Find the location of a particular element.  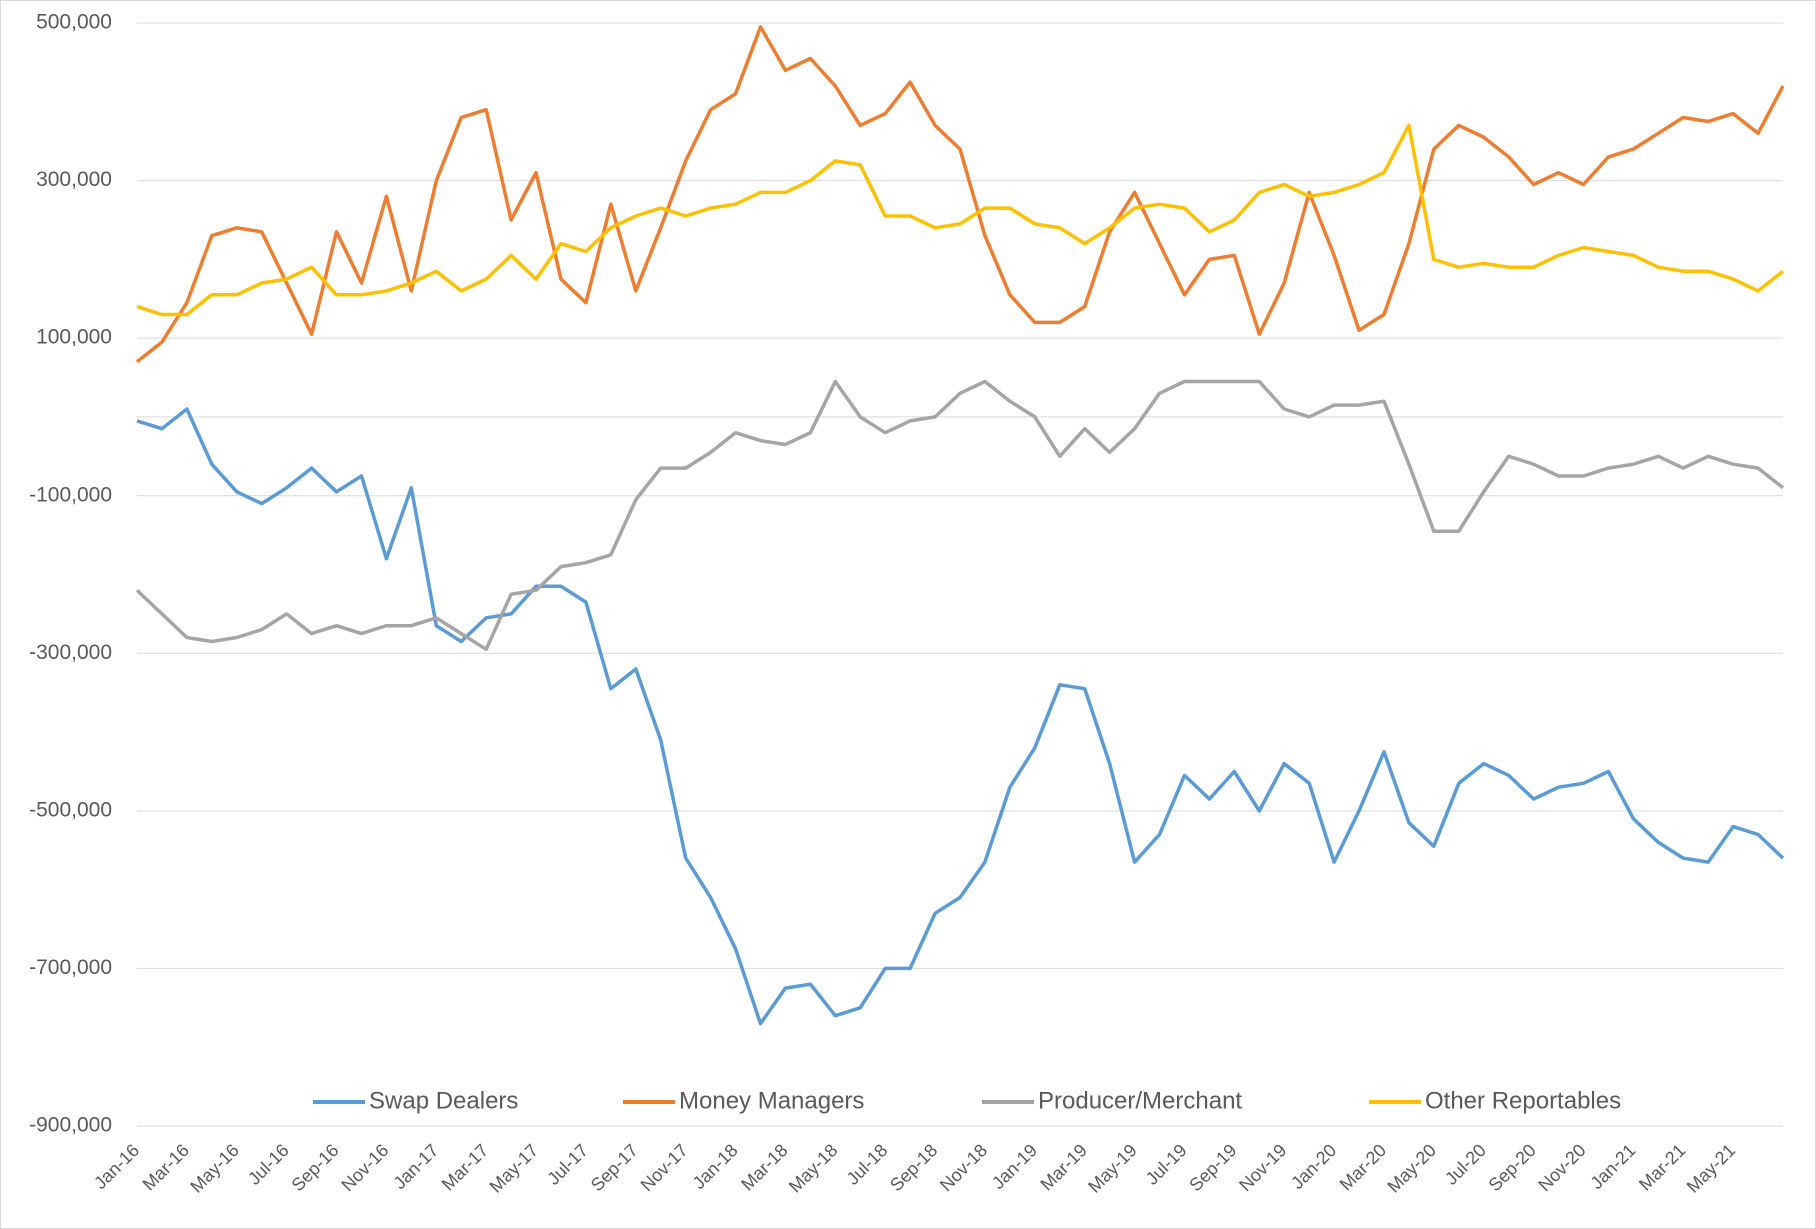

y-tick-label: 300,000 is located at coordinates (74, 179).